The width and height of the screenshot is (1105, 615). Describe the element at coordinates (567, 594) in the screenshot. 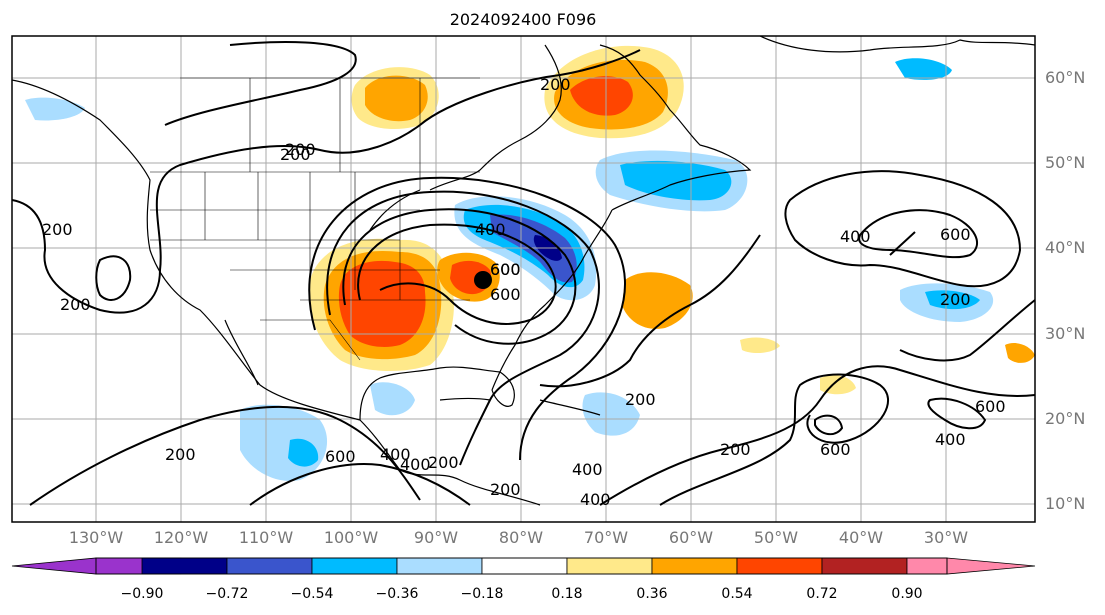

I see `colorbar-tick-label: 0.18` at that location.